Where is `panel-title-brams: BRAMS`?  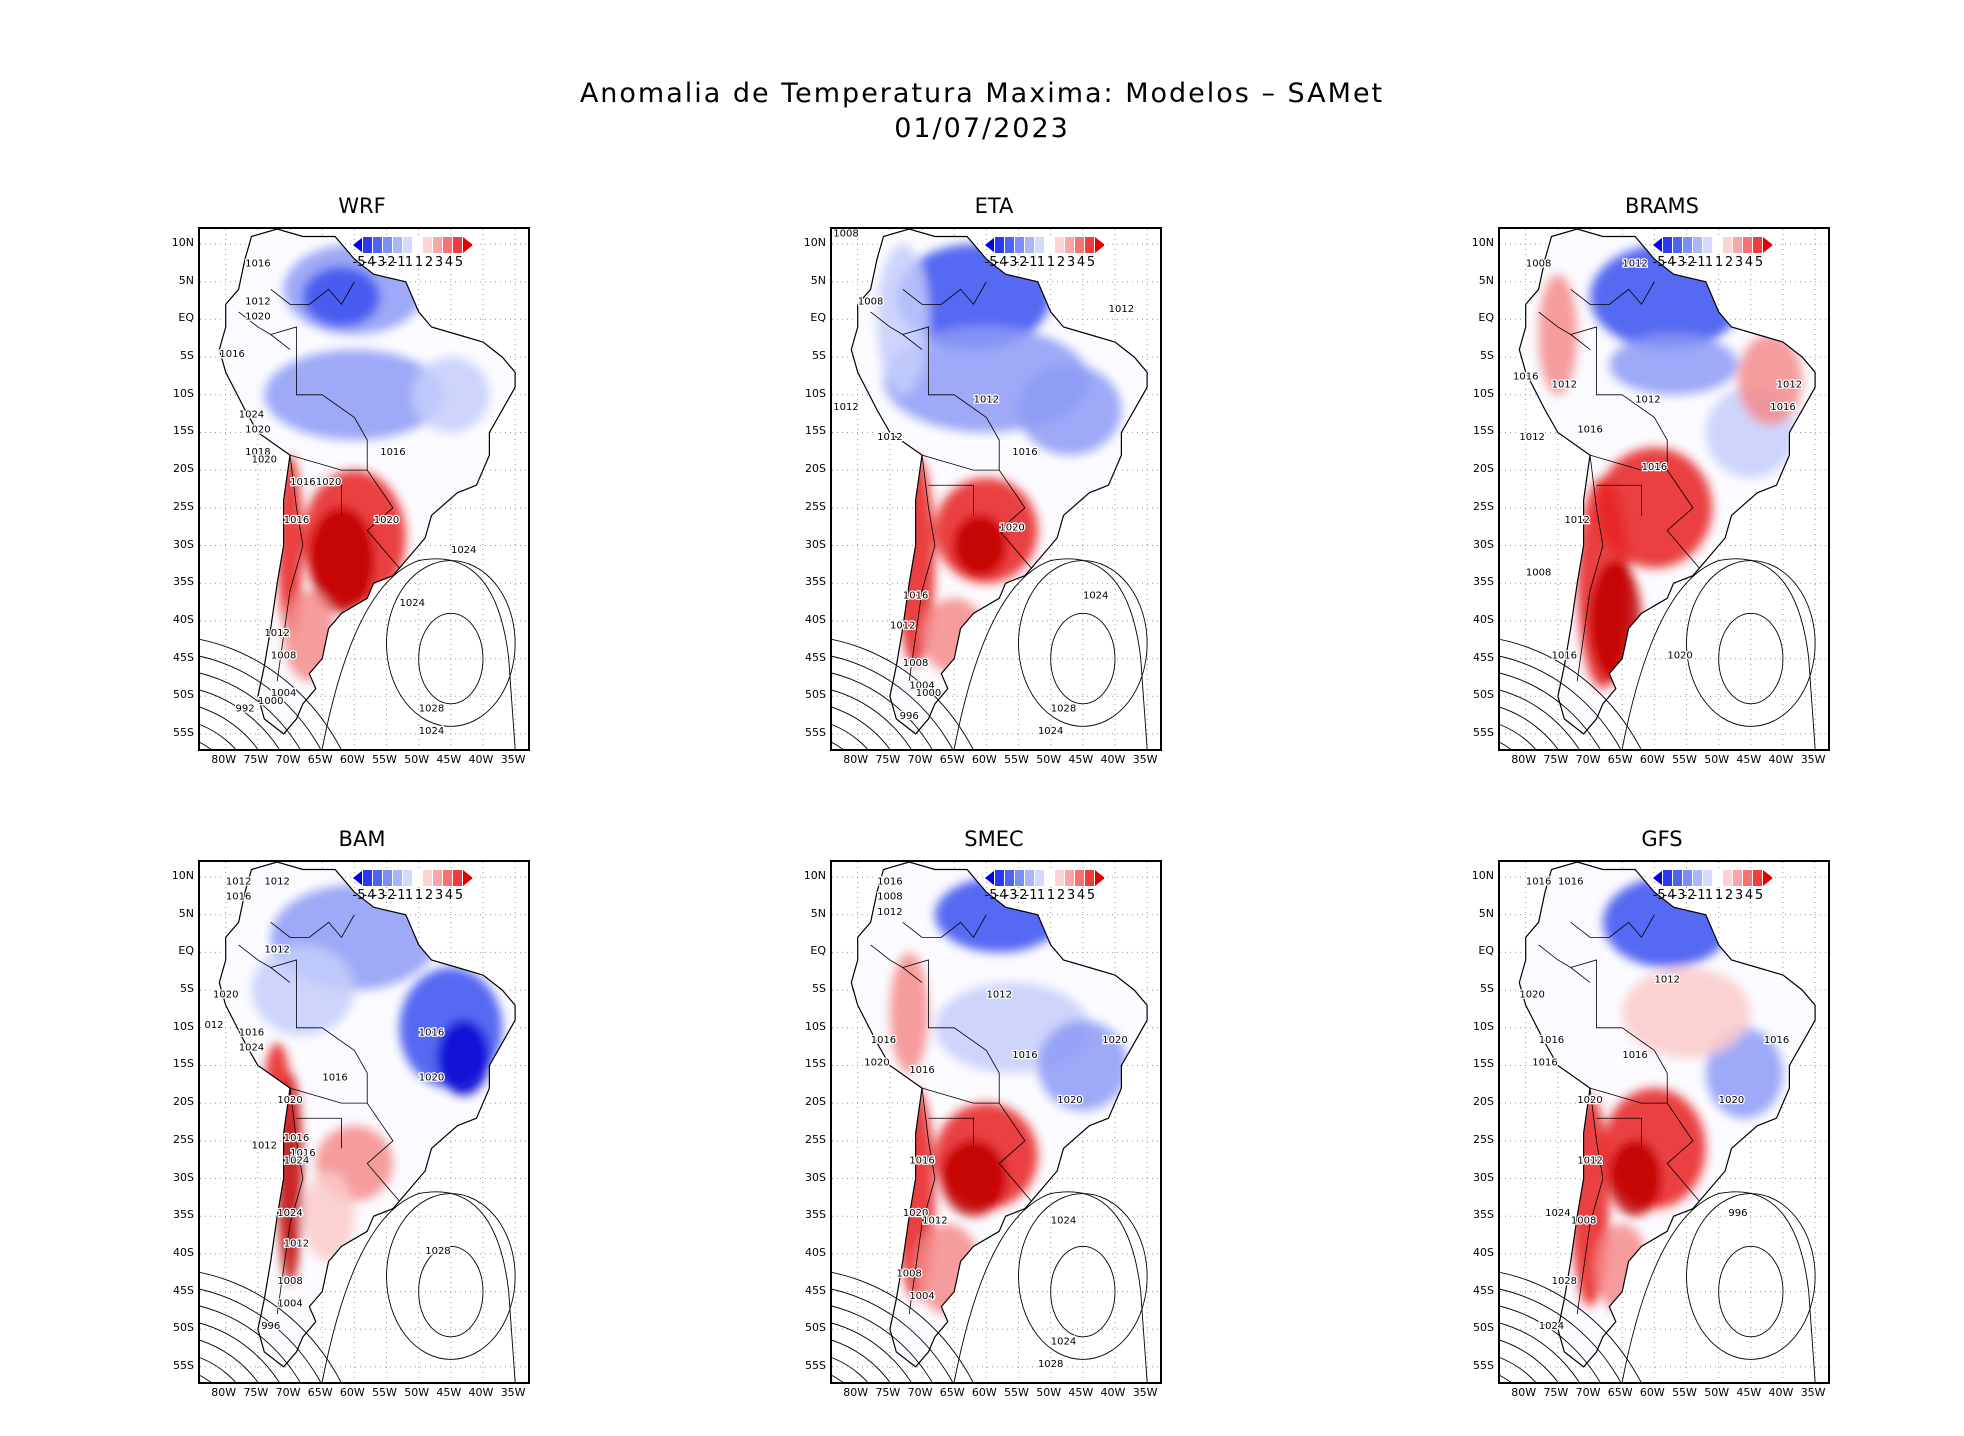
panel-title-brams: BRAMS is located at coordinates (1662, 206).